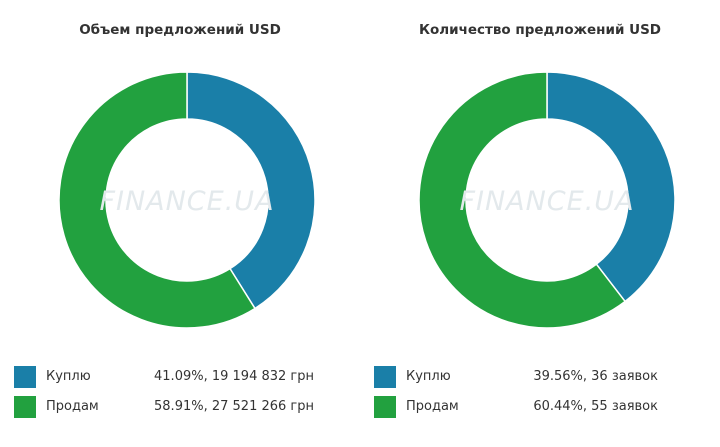 The width and height of the screenshot is (720, 447). What do you see at coordinates (234, 376) in the screenshot?
I see `legend-value: 41.09%, 19 194 832 грн` at bounding box center [234, 376].